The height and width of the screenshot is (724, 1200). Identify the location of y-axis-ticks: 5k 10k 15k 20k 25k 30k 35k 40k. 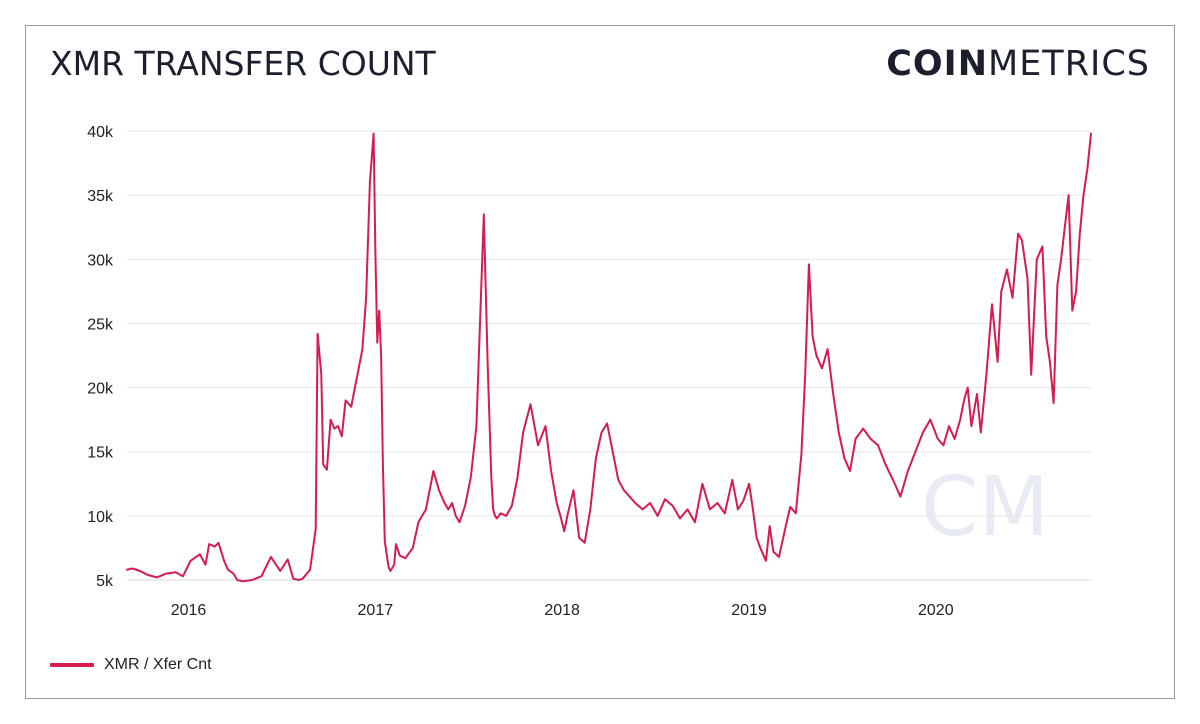
(100, 357).